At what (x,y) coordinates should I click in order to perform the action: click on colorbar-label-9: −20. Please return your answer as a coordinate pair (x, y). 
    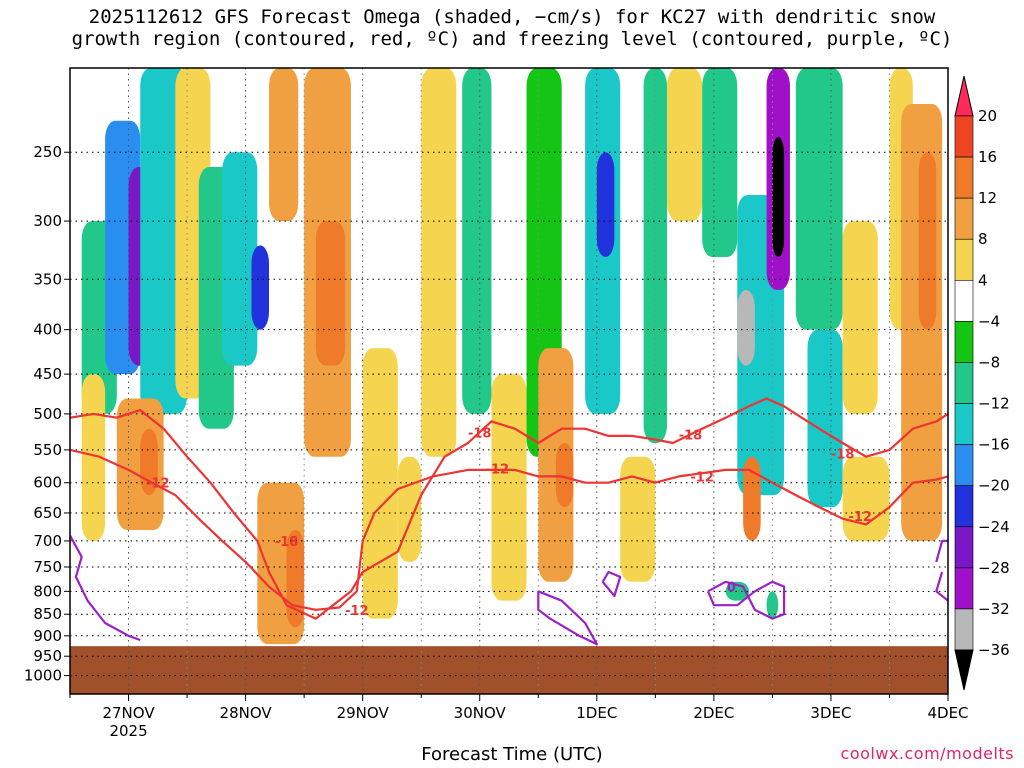
    Looking at the image, I should click on (994, 486).